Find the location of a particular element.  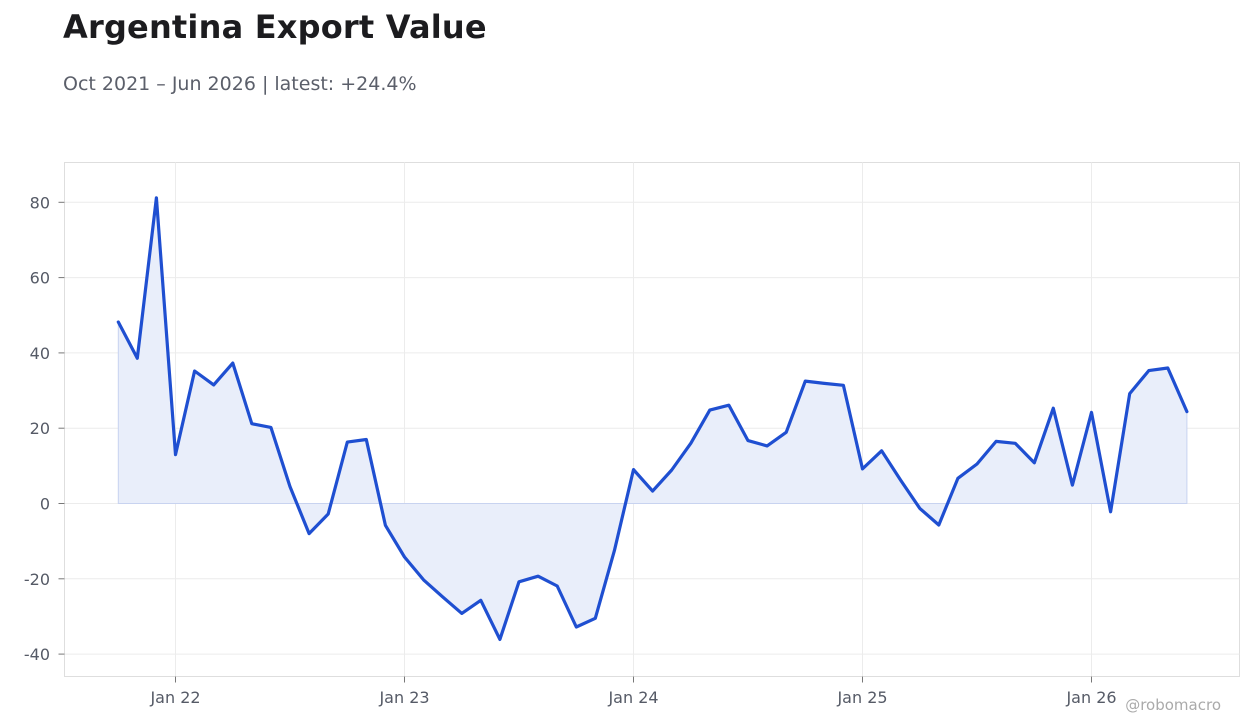

x-tick-label: Jan 25 is located at coordinates (861, 697).